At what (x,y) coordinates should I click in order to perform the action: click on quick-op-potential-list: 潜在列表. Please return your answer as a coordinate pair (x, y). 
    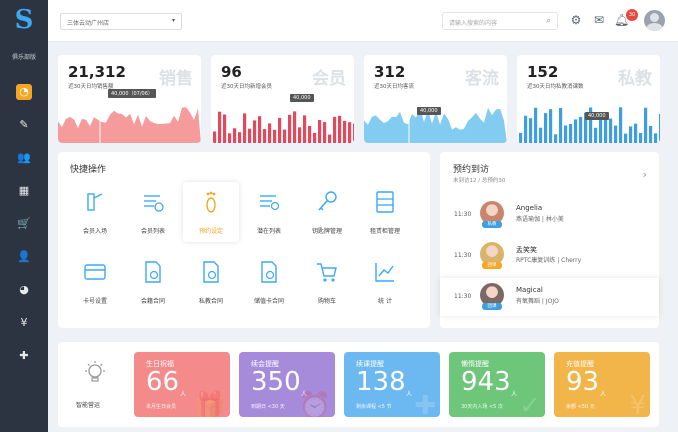
    Looking at the image, I should click on (269, 212).